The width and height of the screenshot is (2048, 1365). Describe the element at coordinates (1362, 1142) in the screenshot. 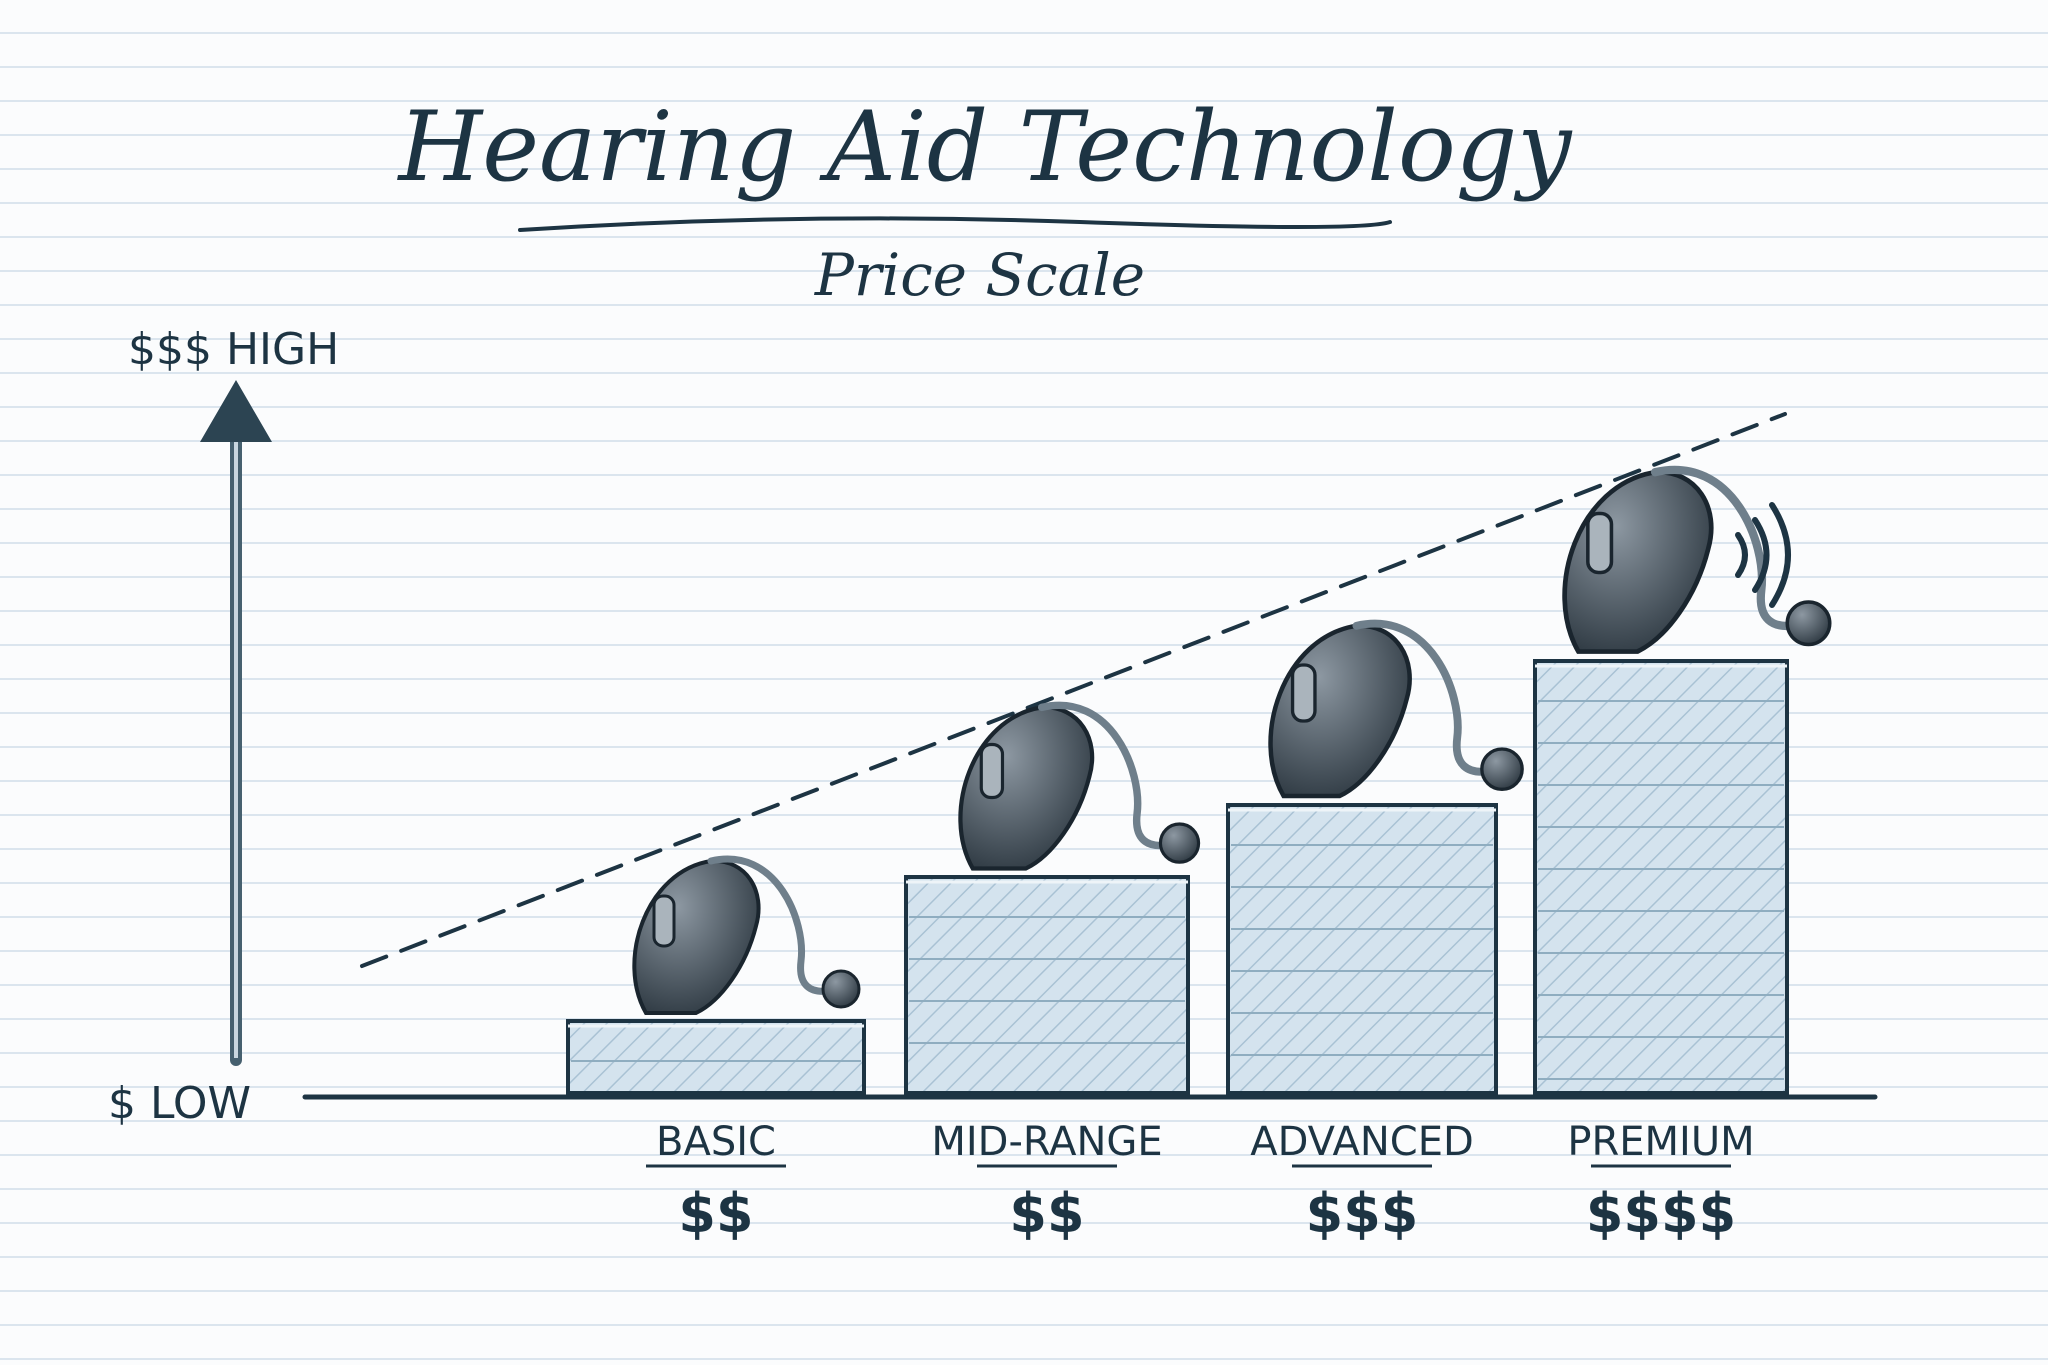

I see `category-label-advanced: ADVANCED` at that location.